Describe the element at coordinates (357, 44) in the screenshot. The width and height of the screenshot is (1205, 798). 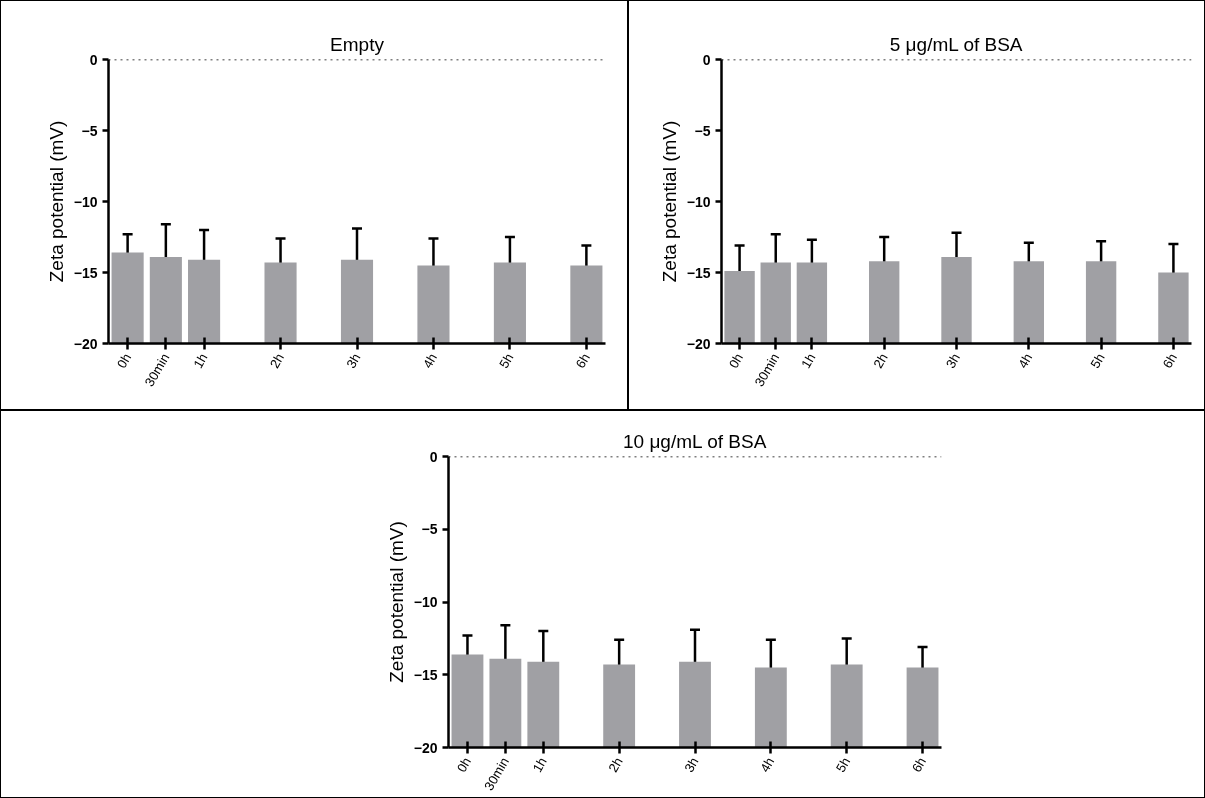
I see `chart-title: Empty` at that location.